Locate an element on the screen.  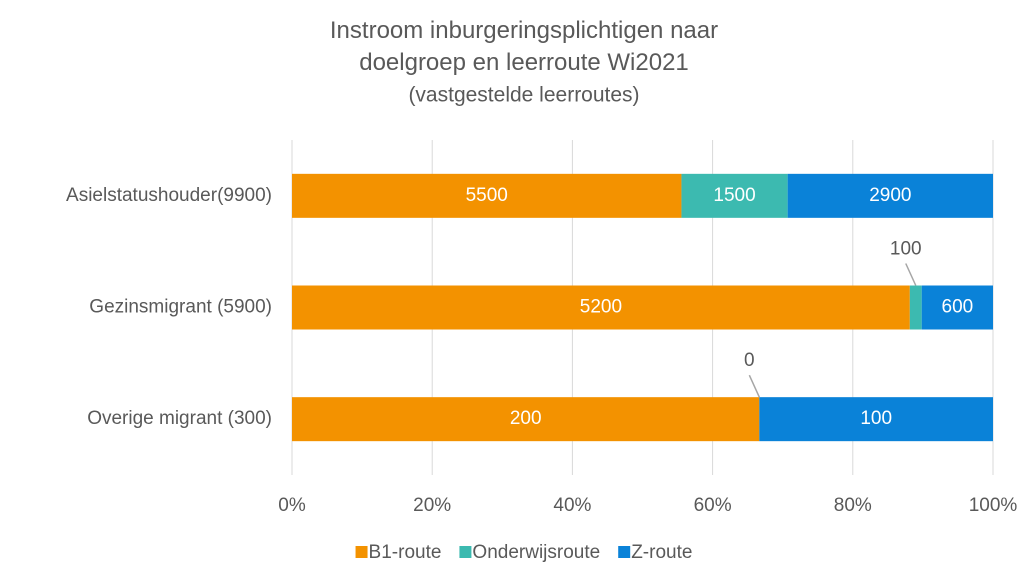
legend: B1-route Onderwijsroute Z-route is located at coordinates (523, 552).